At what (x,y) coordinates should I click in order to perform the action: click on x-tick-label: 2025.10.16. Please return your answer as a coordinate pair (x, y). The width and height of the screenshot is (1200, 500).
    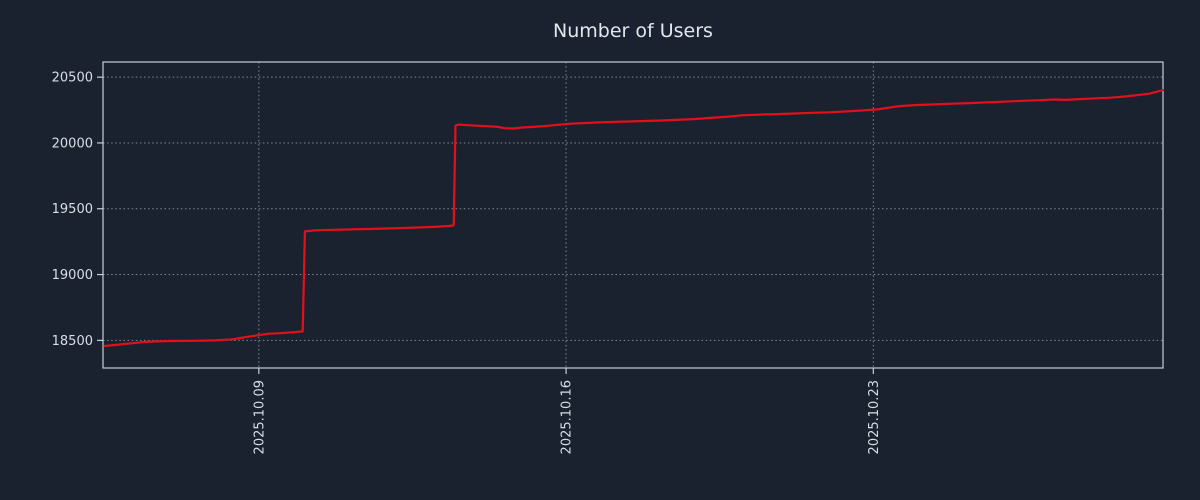
    Looking at the image, I should click on (567, 417).